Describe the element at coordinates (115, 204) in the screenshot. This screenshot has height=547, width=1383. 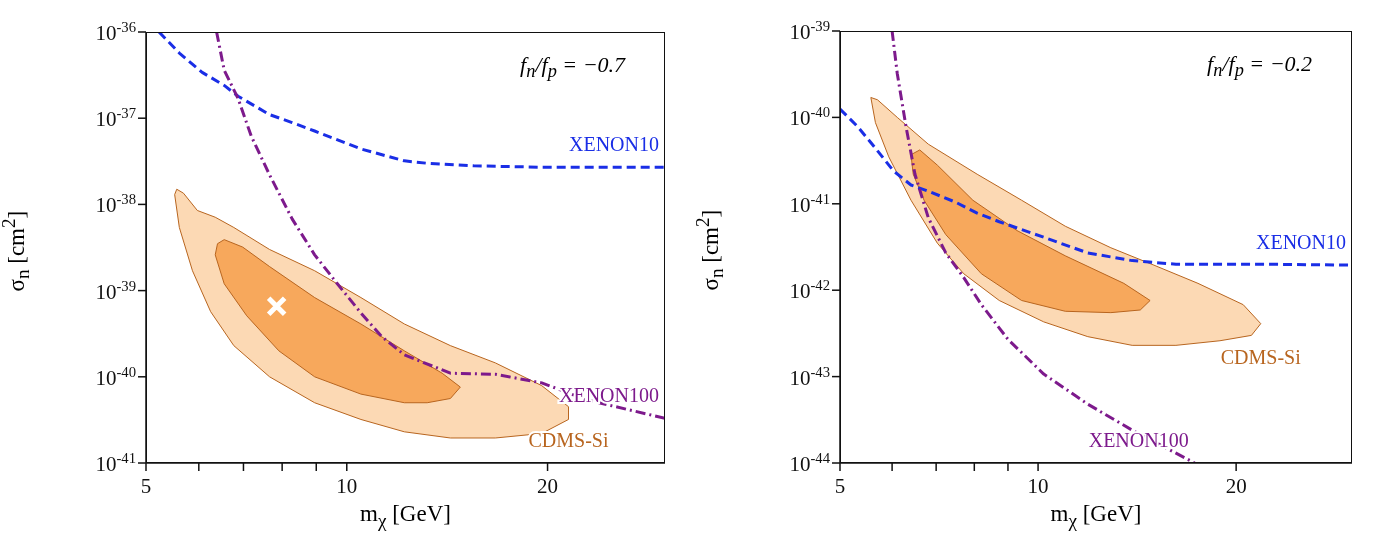
I see `y-tick-label: 10$^{-38}$` at that location.